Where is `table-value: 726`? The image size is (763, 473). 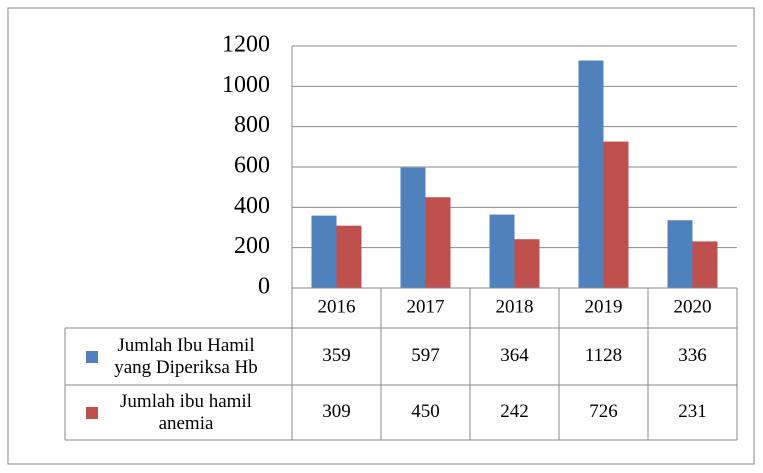
table-value: 726 is located at coordinates (603, 411).